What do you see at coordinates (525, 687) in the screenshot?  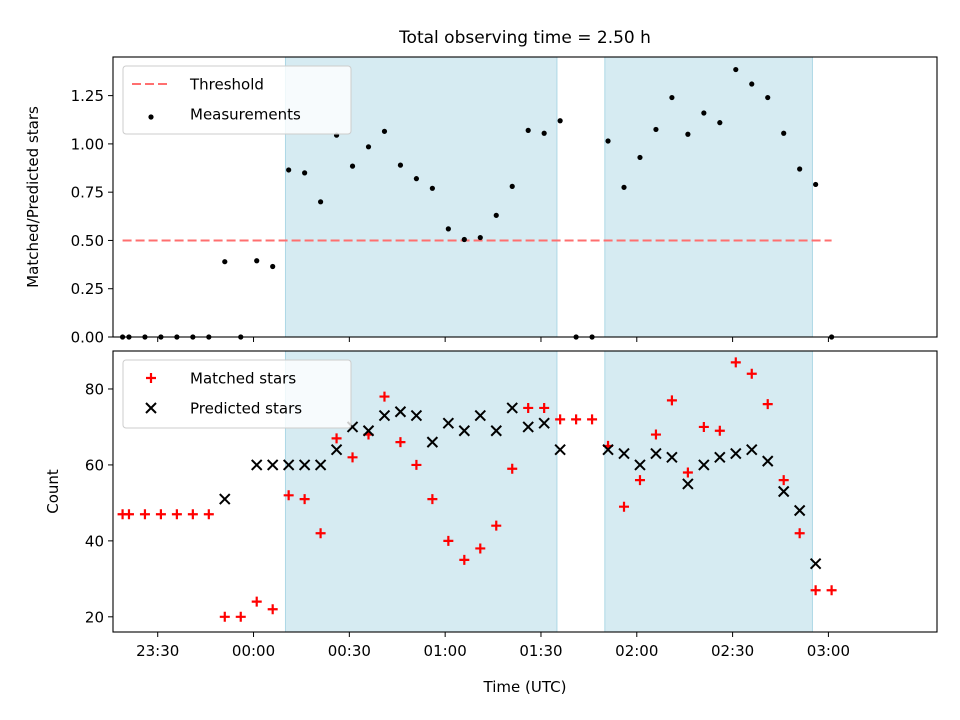 I see `x-axis-label: Time (UTC)` at bounding box center [525, 687].